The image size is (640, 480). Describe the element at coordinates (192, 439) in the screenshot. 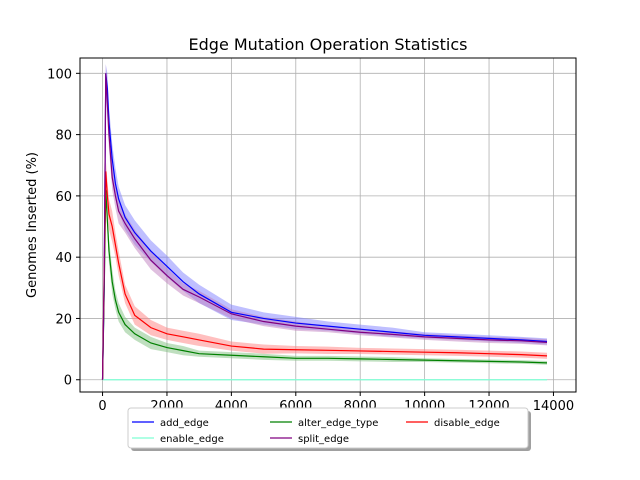

I see `legend-label: enable_edge` at that location.